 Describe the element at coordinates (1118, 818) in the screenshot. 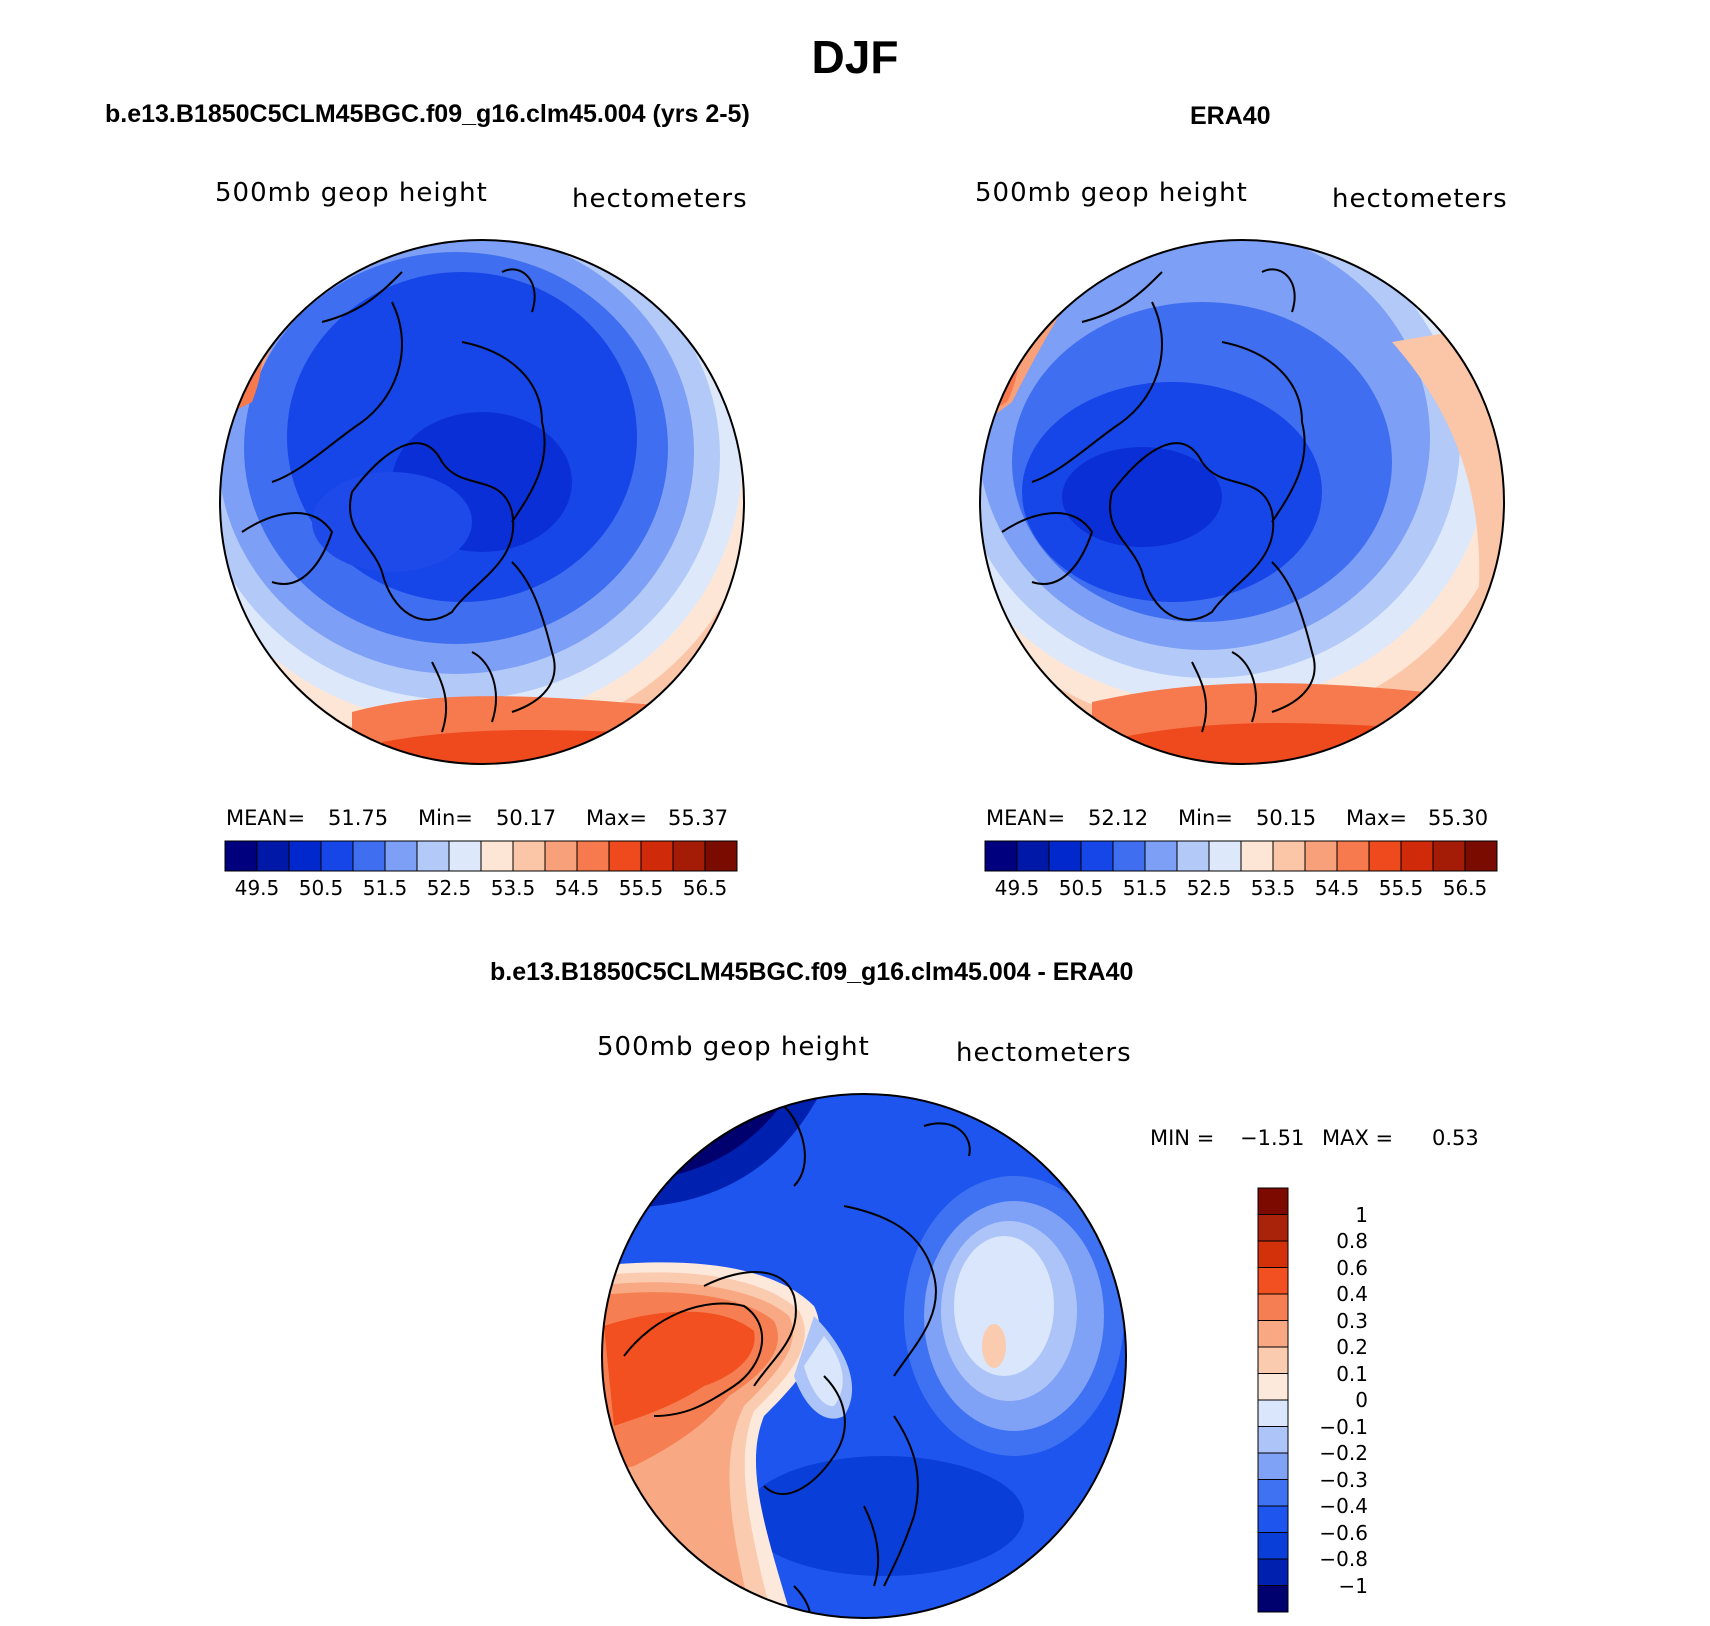

I see `obs-mean-value: 52.12` at that location.